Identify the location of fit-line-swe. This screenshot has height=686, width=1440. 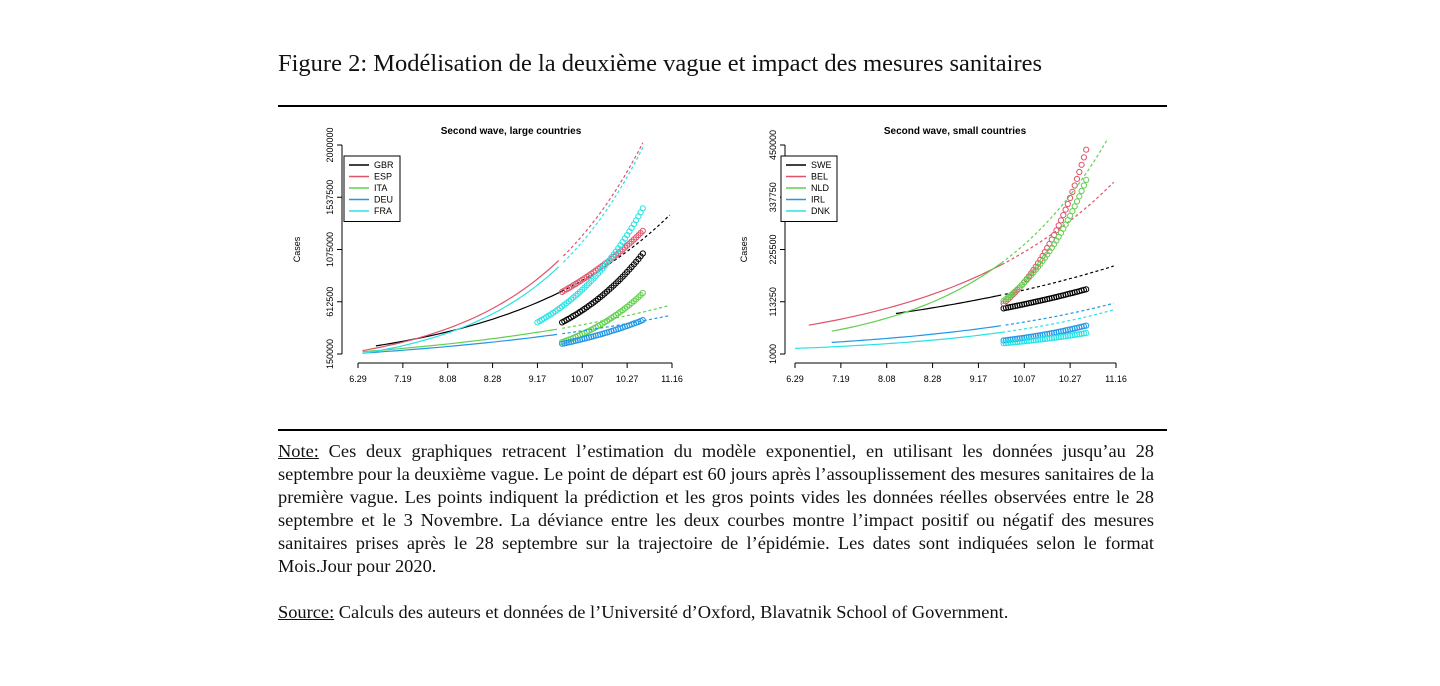
(948, 304).